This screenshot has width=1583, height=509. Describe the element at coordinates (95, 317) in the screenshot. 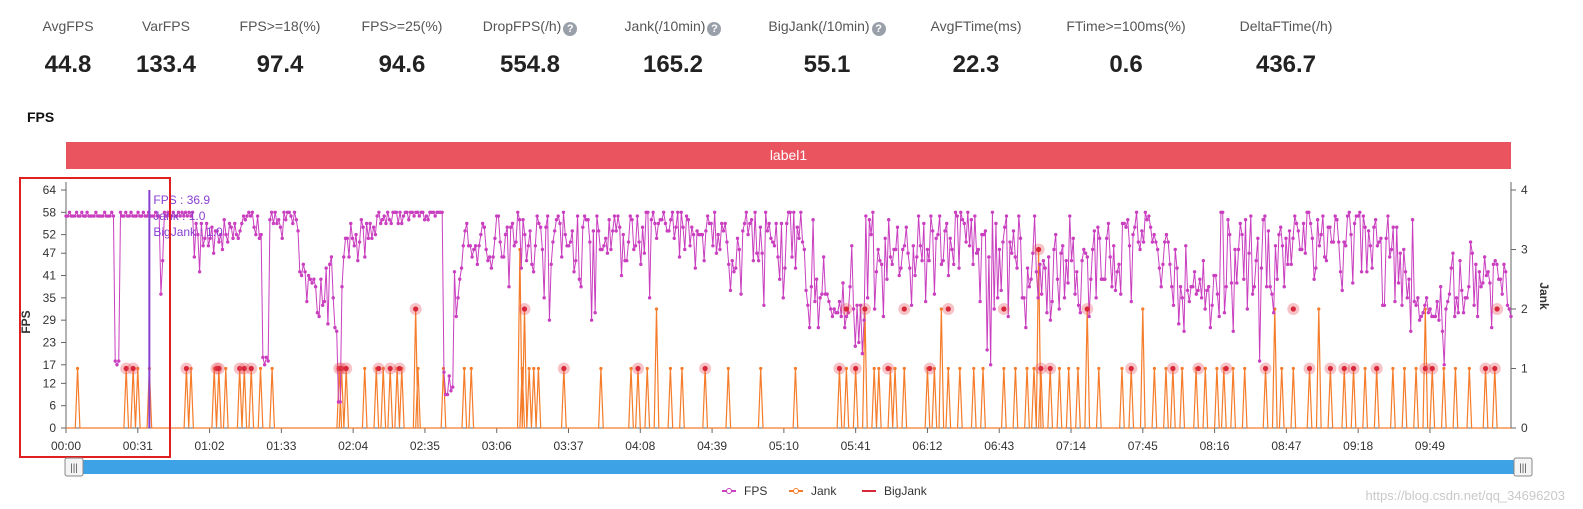

I see `selection-box` at that location.